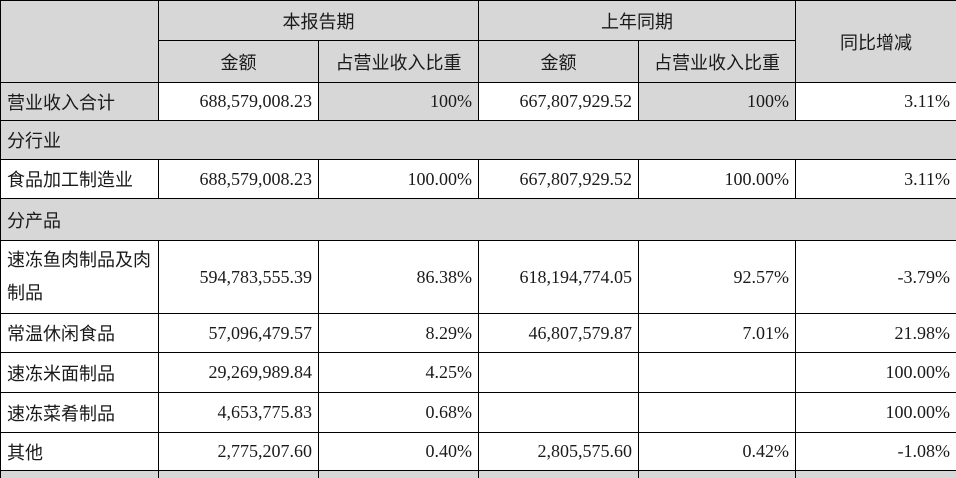  Describe the element at coordinates (238, 333) in the screenshot. I see `current-amount-cell: 57,096,479.57` at that location.